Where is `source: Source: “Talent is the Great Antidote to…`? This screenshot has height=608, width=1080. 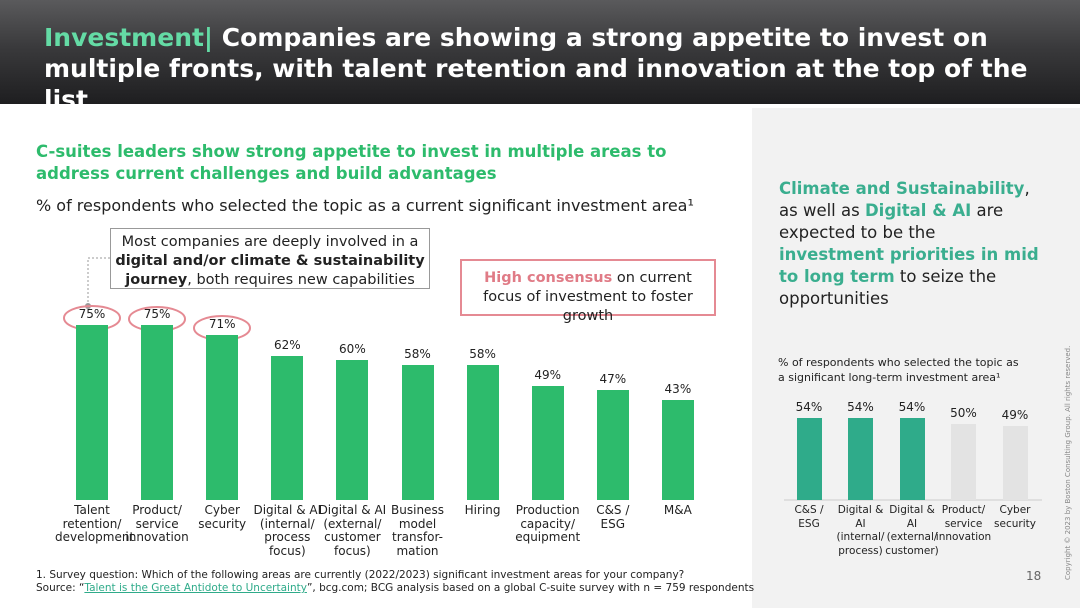
source: Source: “Talent is the Great Antidote to… is located at coordinates (395, 588).